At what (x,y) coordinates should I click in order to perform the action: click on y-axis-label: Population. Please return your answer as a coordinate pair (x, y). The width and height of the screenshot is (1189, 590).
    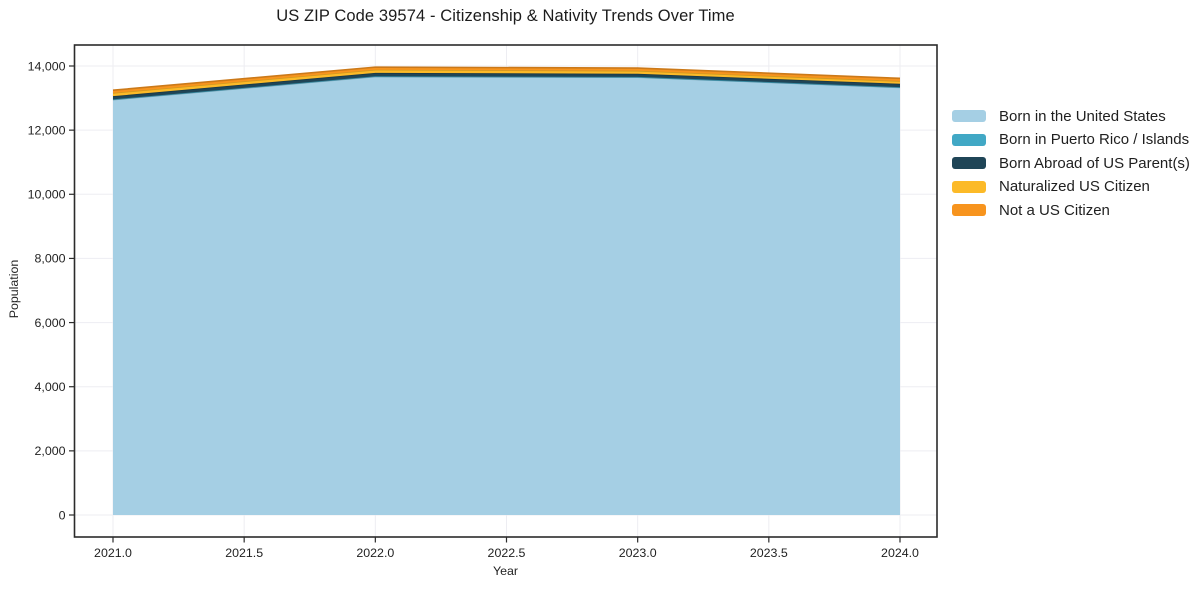
    Looking at the image, I should click on (14, 289).